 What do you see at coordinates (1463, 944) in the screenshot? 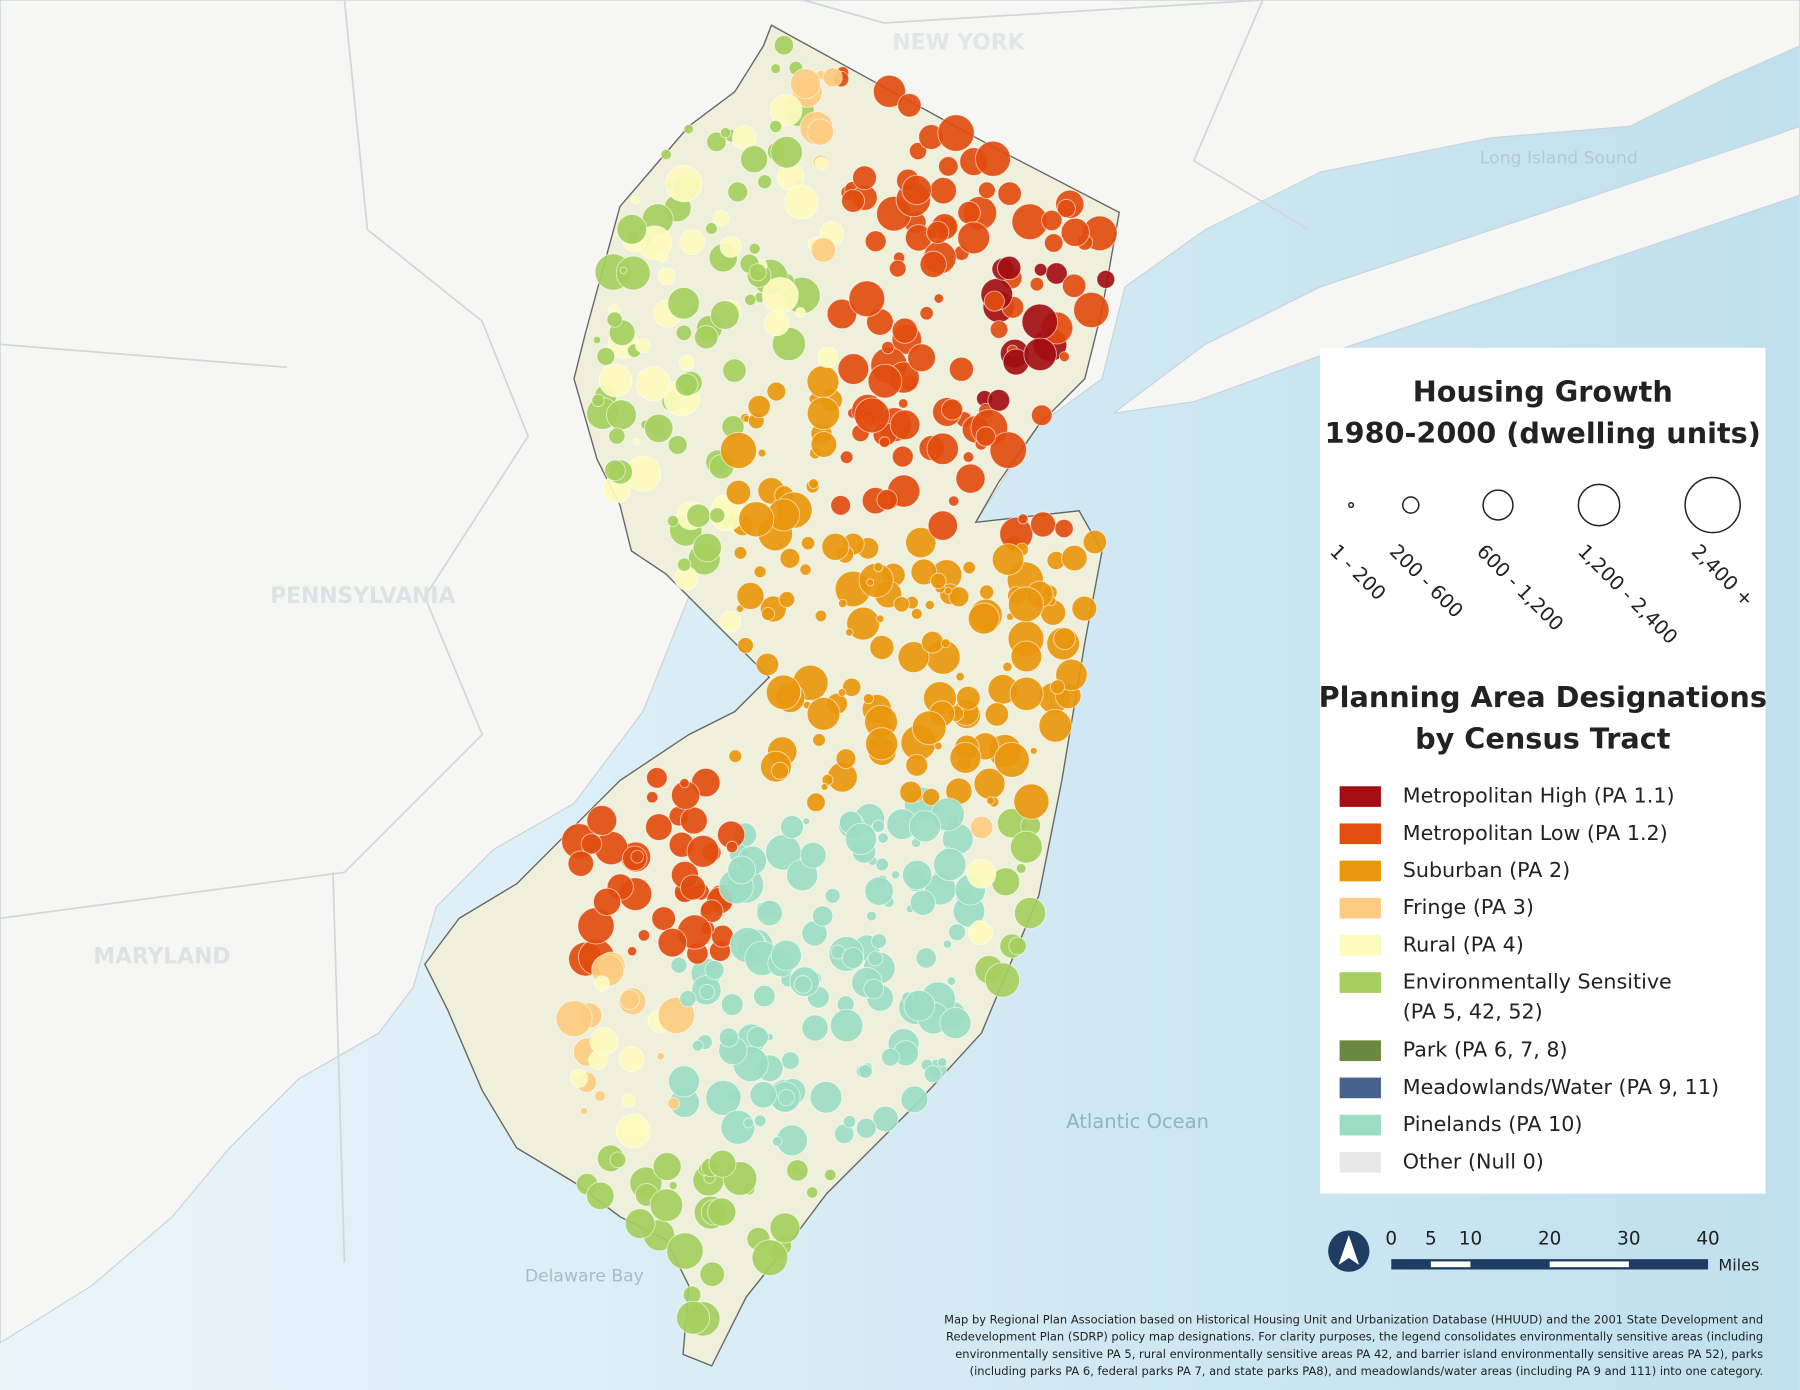
I see `legend-label: Rural (PA 4)` at bounding box center [1463, 944].